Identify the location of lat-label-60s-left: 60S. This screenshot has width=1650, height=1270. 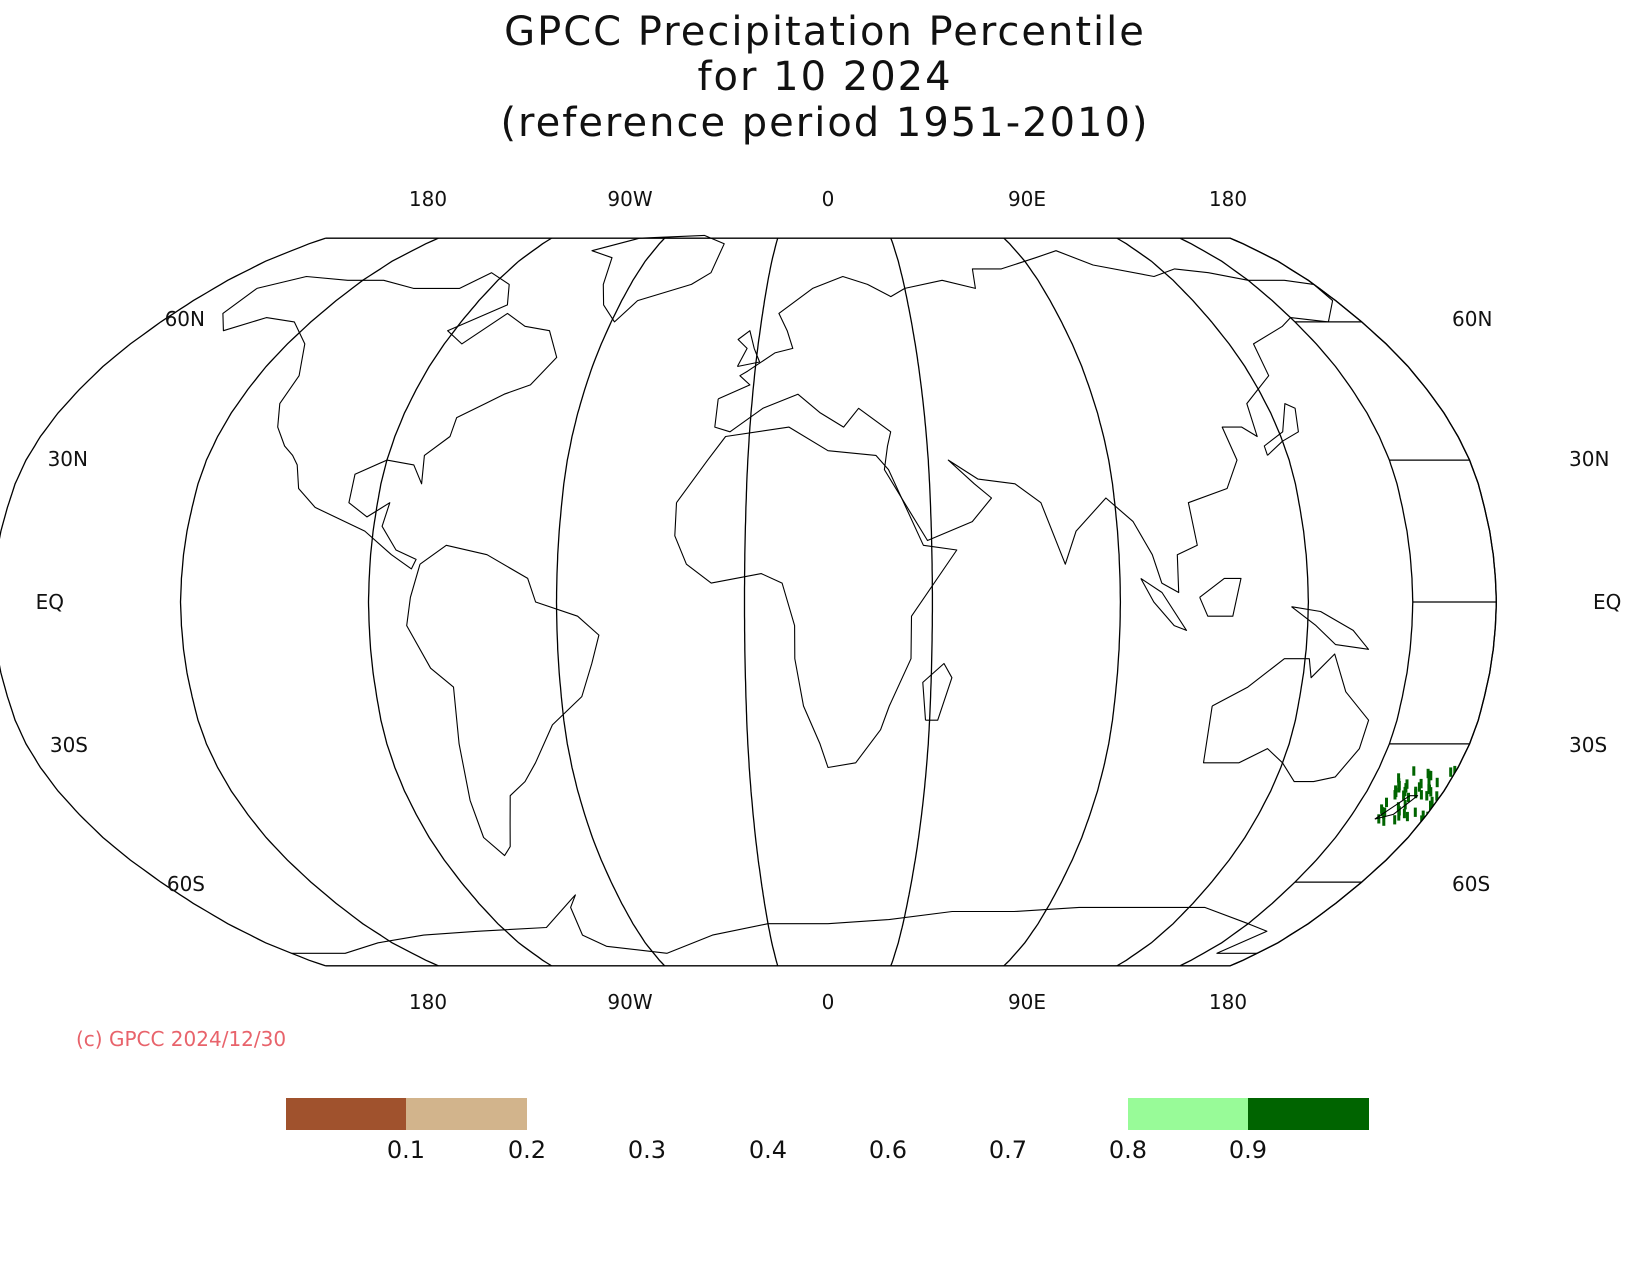
(186, 884).